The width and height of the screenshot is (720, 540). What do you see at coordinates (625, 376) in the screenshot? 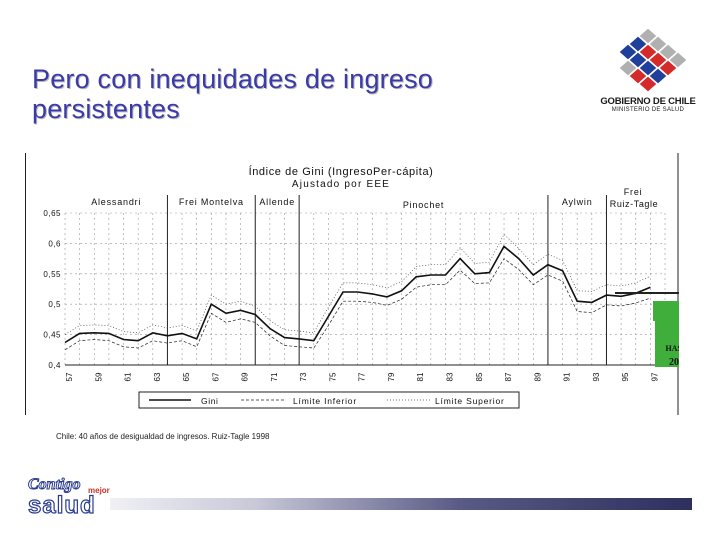
I see `x-tick-label: 95` at bounding box center [625, 376].